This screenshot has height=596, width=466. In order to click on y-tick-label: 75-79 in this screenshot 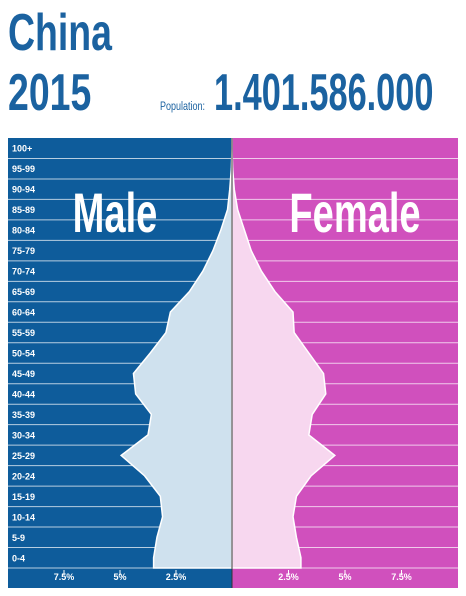, I will do `click(23, 251)`.